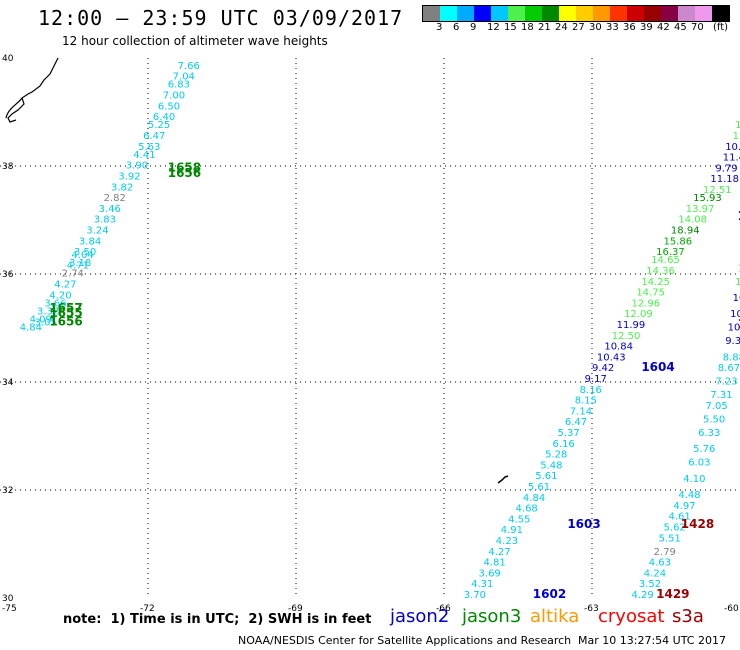 The image size is (740, 650). I want to click on track-value: 12.09, so click(638, 314).